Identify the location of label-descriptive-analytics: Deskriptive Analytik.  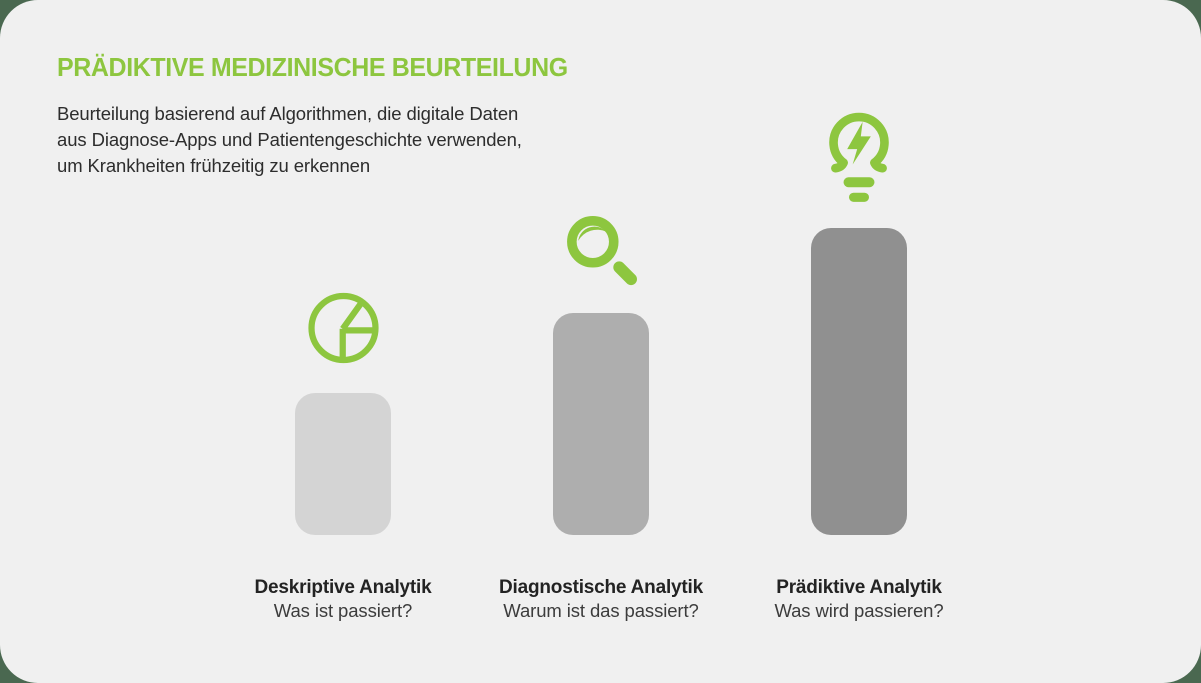
(343, 587).